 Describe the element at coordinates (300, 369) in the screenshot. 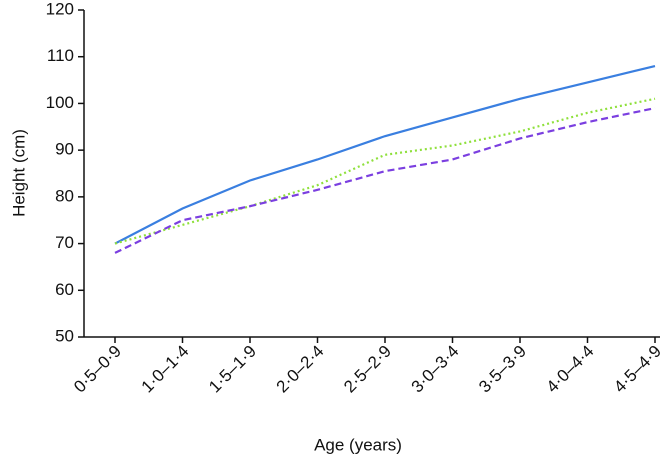

I see `x-tick-label: 2·0–2·4` at that location.